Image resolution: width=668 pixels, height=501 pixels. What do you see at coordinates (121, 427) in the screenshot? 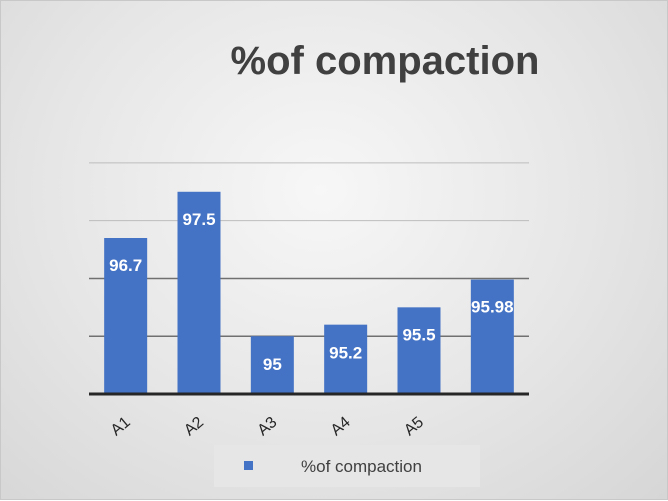
I see `x-tick-label: A1` at bounding box center [121, 427].